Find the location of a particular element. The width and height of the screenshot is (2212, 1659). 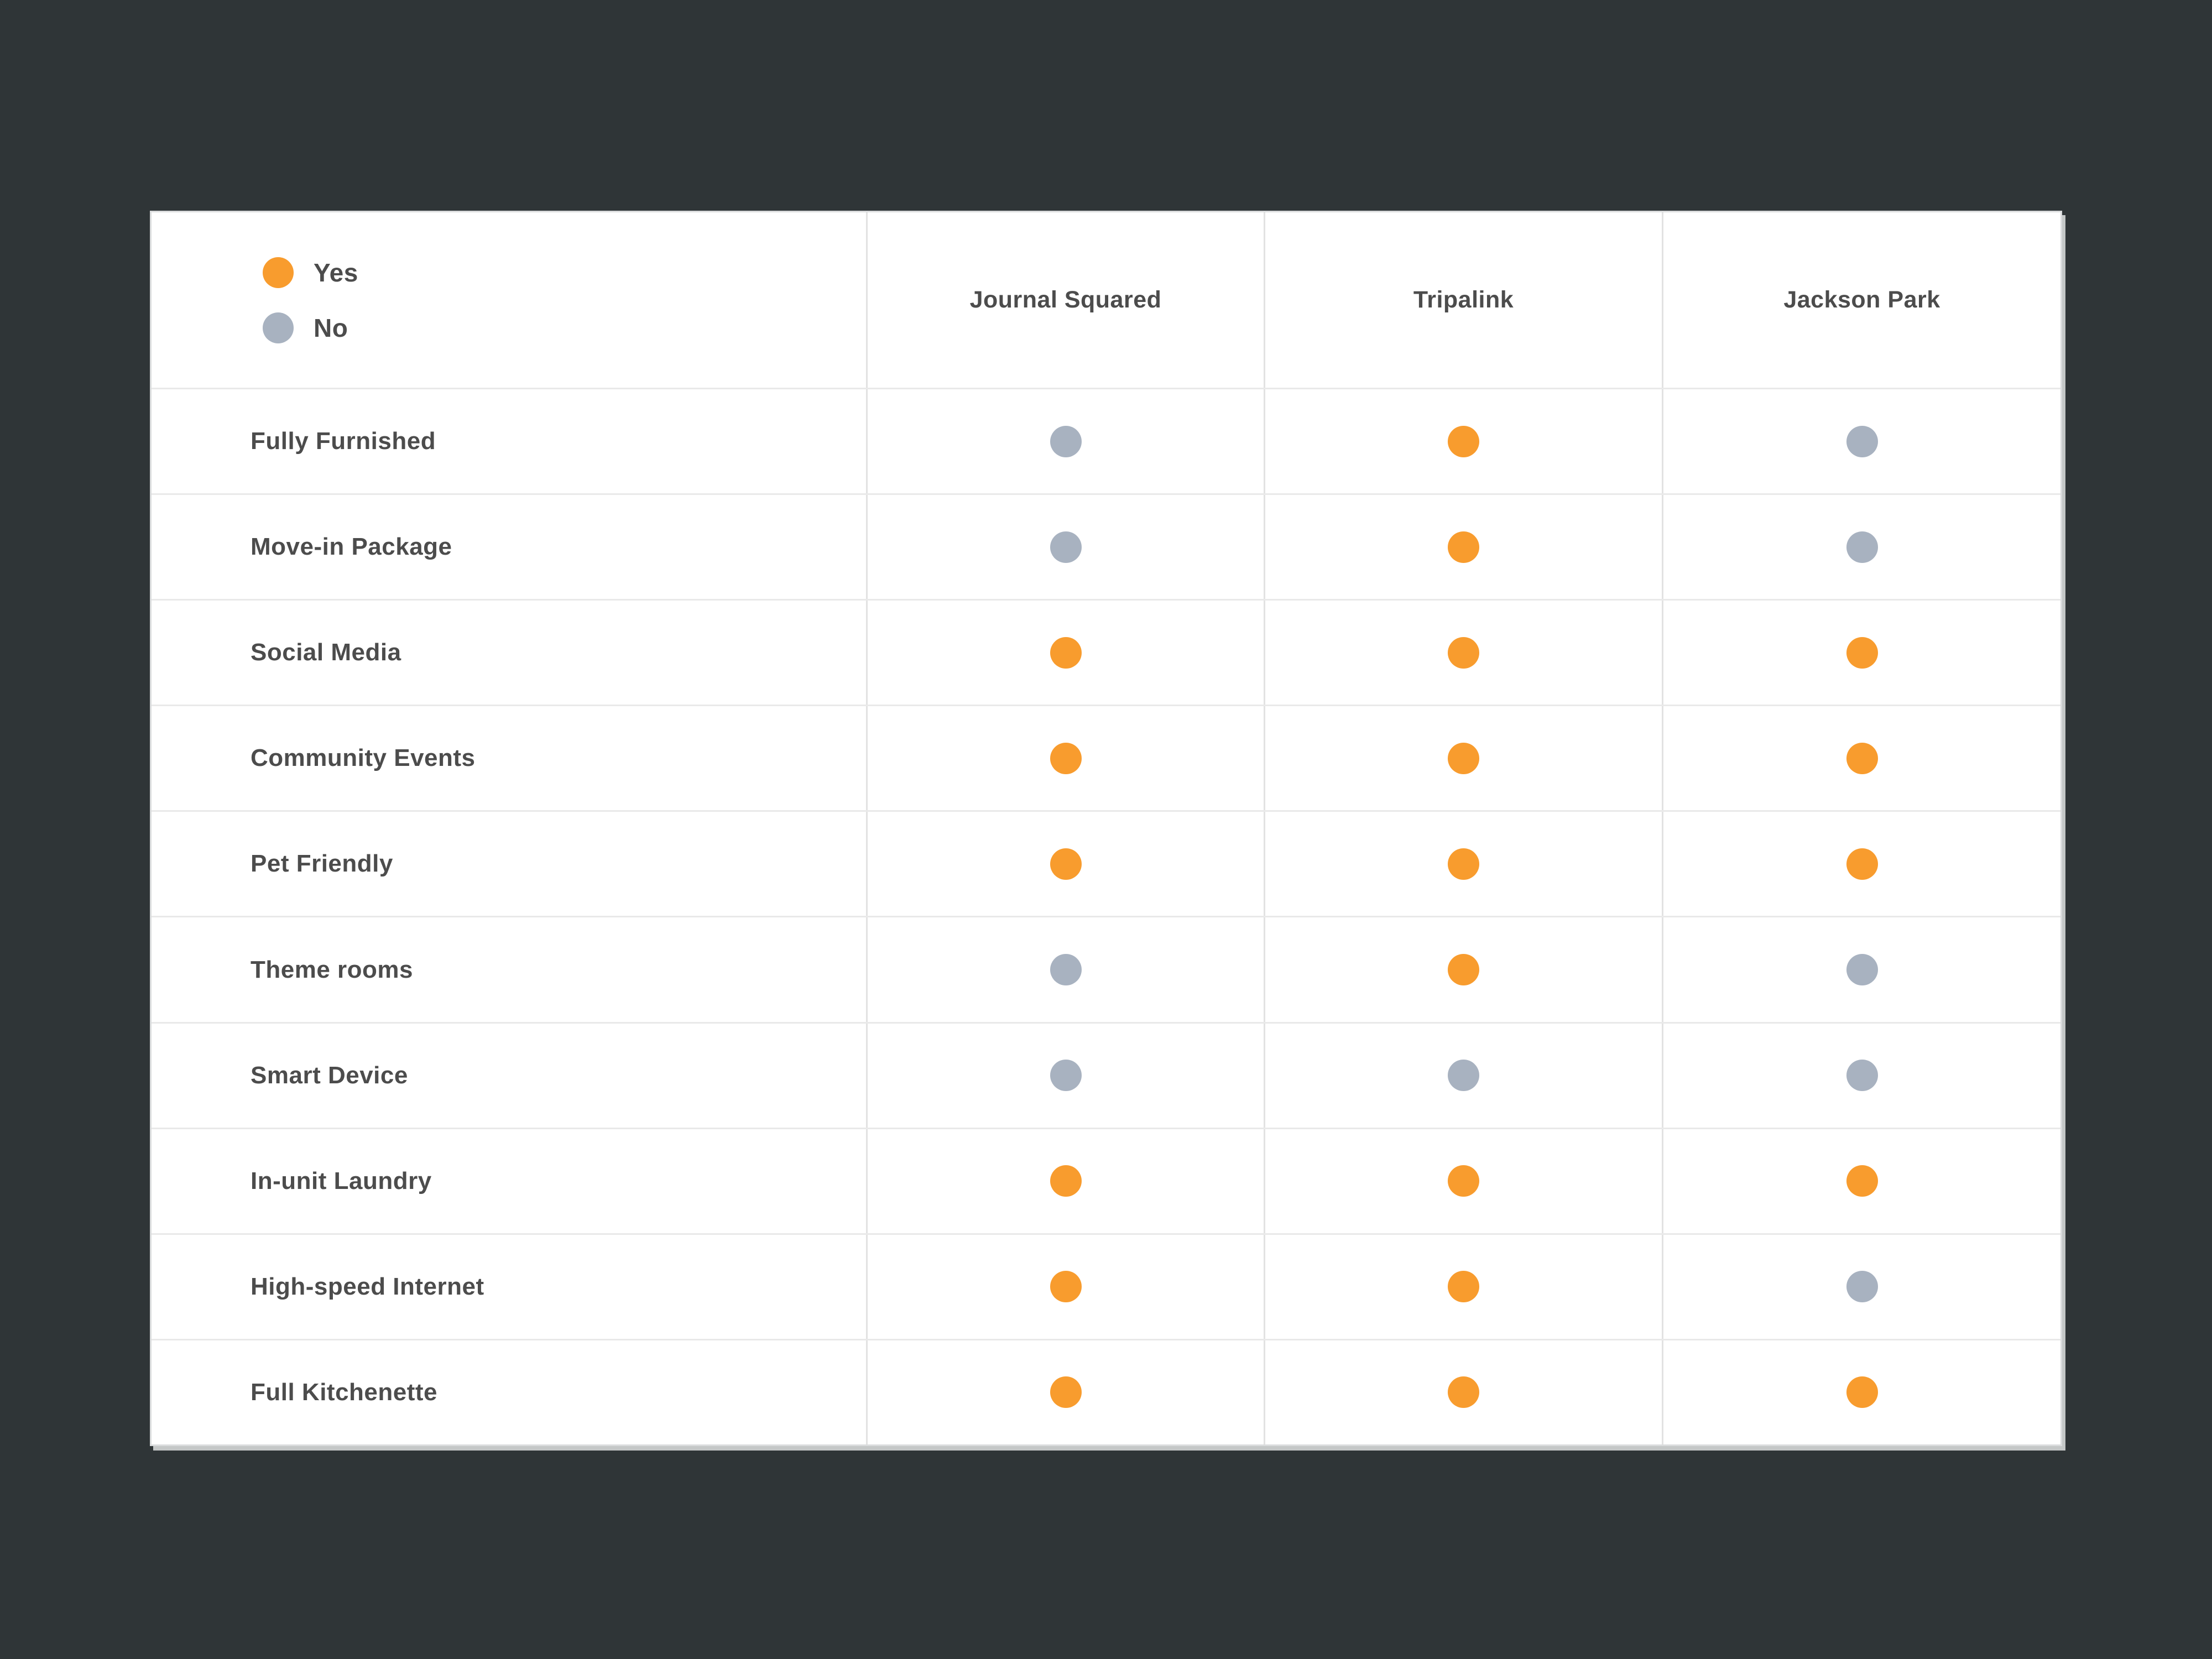

column-header-tripalink: Tripalink is located at coordinates (1463, 300).